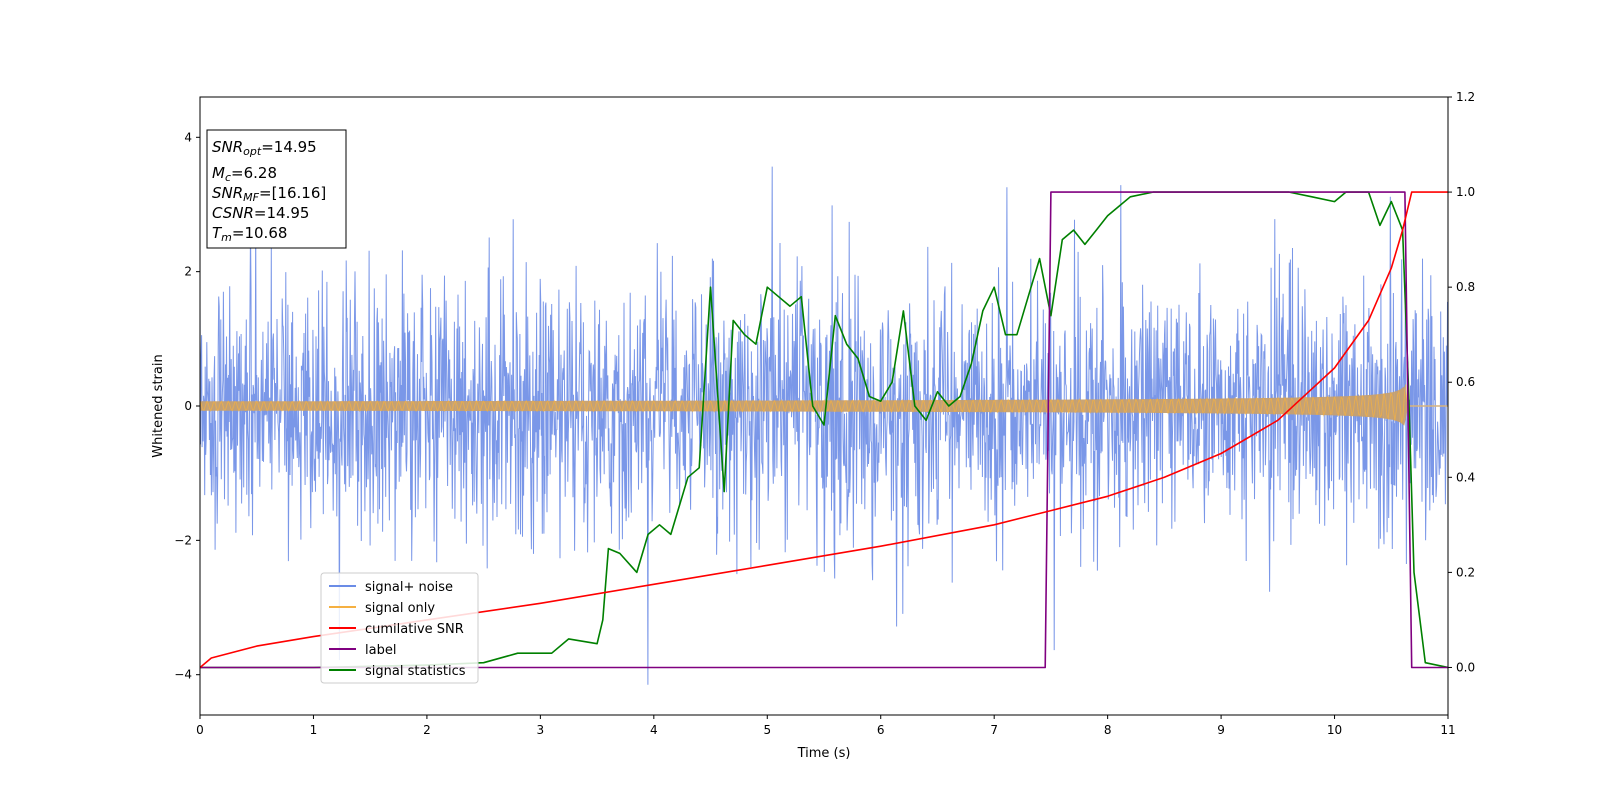 This screenshot has width=1600, height=800. I want to click on csnr-text: CSNR=14.95, so click(260, 213).